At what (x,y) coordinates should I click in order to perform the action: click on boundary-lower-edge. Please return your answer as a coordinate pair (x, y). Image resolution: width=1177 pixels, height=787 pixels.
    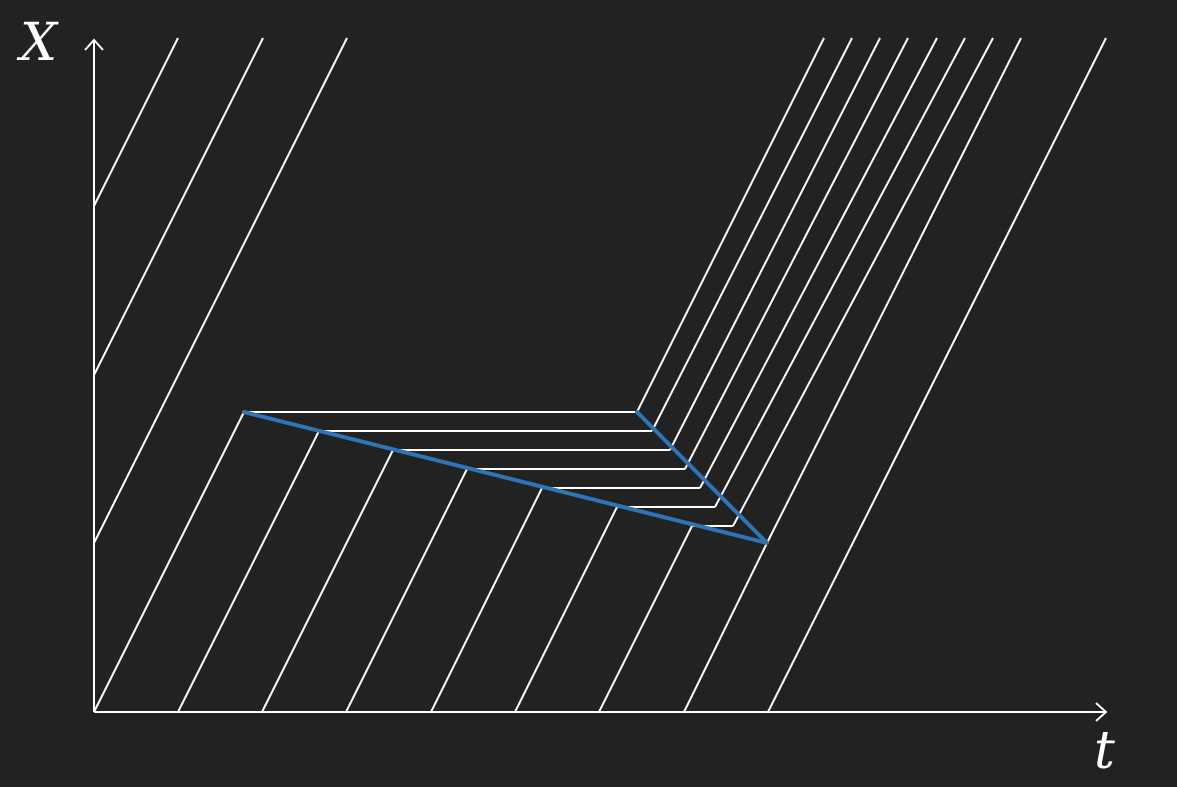
    Looking at the image, I should click on (505, 477).